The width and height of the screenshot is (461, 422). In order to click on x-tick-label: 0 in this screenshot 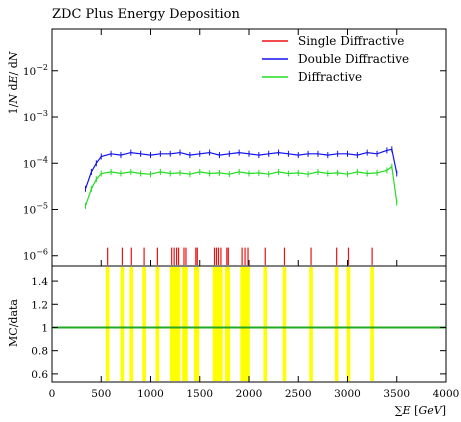, I will do `click(52, 394)`.